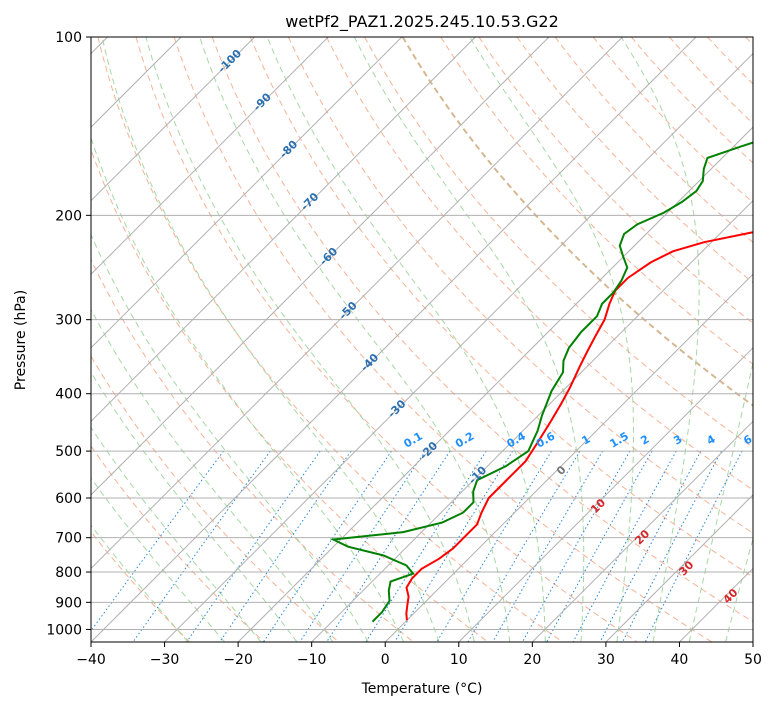 The height and width of the screenshot is (708, 775). Describe the element at coordinates (532, 660) in the screenshot. I see `x-tick-label: 20` at that location.